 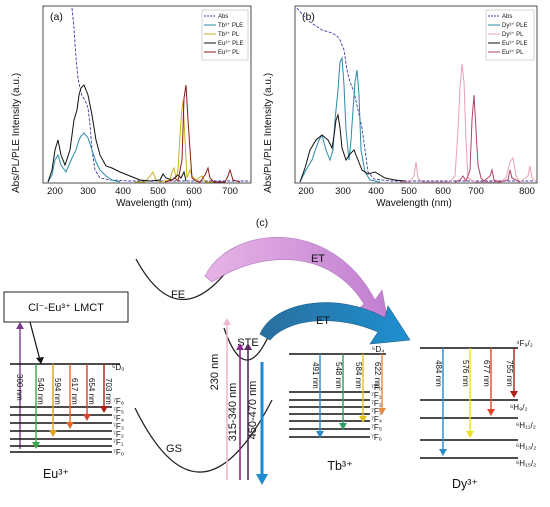 What do you see at coordinates (118, 442) in the screenshot?
I see `eu-level-label: ⁷F₁` at bounding box center [118, 442].